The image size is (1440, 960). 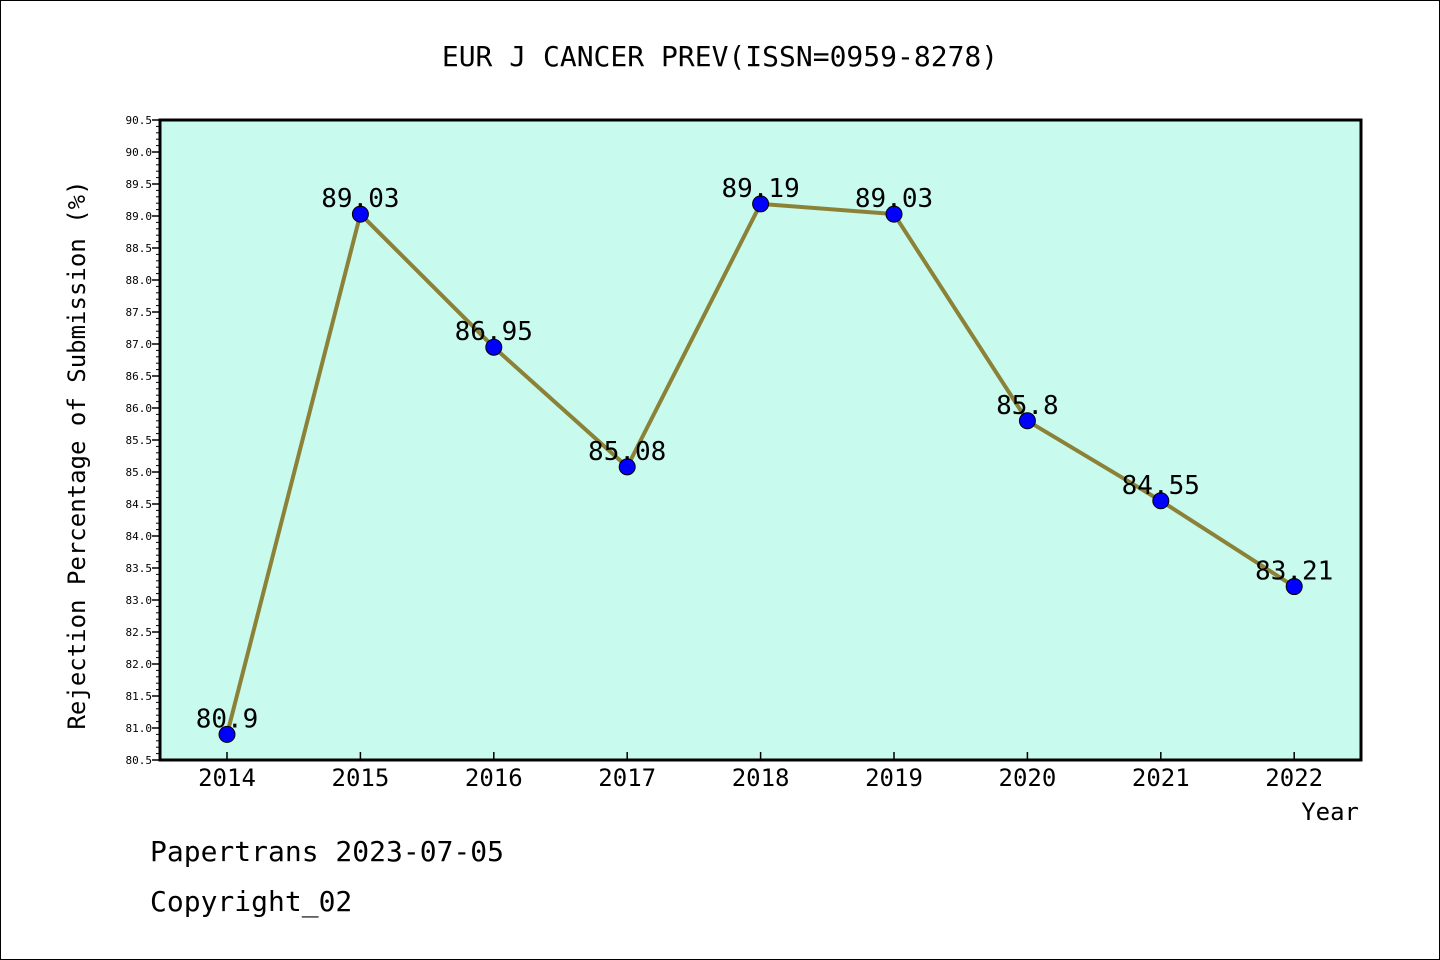 What do you see at coordinates (139, 536) in the screenshot?
I see `y-tick-label: 84.0` at bounding box center [139, 536].